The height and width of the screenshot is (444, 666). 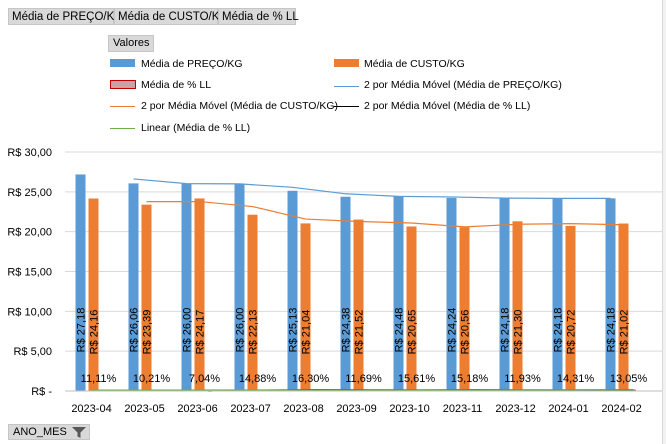 I want to click on data-label-preco: R$ 24,24, so click(x=453, y=330).